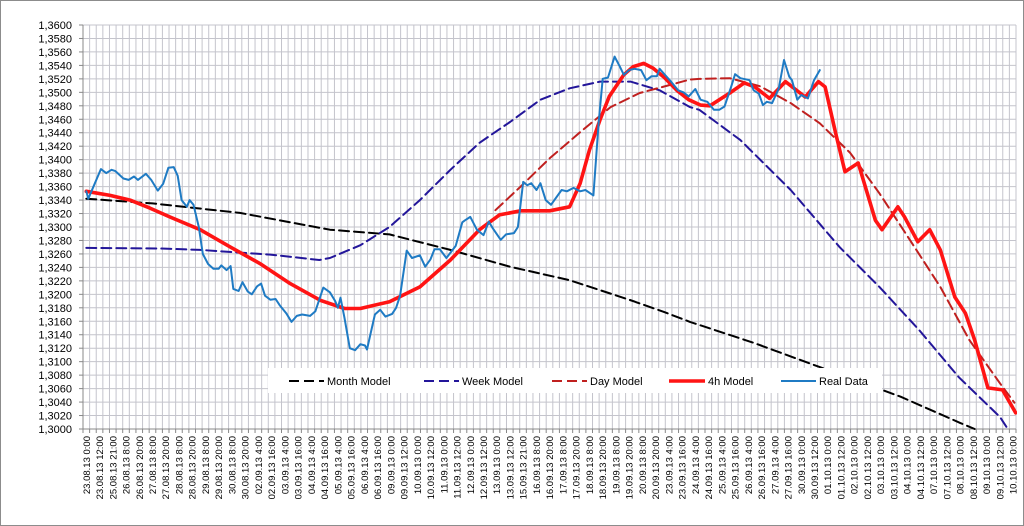 This screenshot has height=526, width=1024. What do you see at coordinates (730, 382) in the screenshot?
I see `legend-label-4h: 4h Model` at bounding box center [730, 382].